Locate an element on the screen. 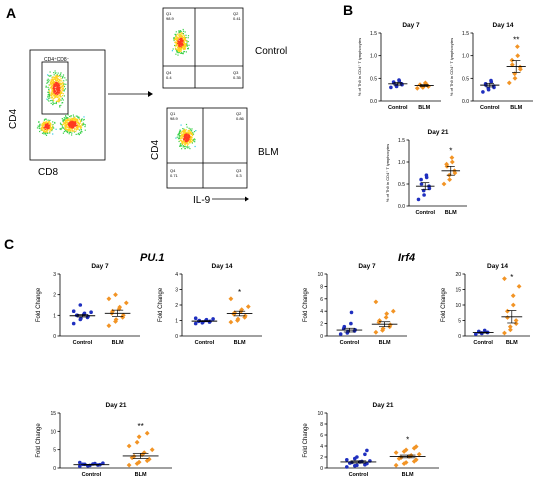  flow-control-frame is located at coordinates (203, 48).